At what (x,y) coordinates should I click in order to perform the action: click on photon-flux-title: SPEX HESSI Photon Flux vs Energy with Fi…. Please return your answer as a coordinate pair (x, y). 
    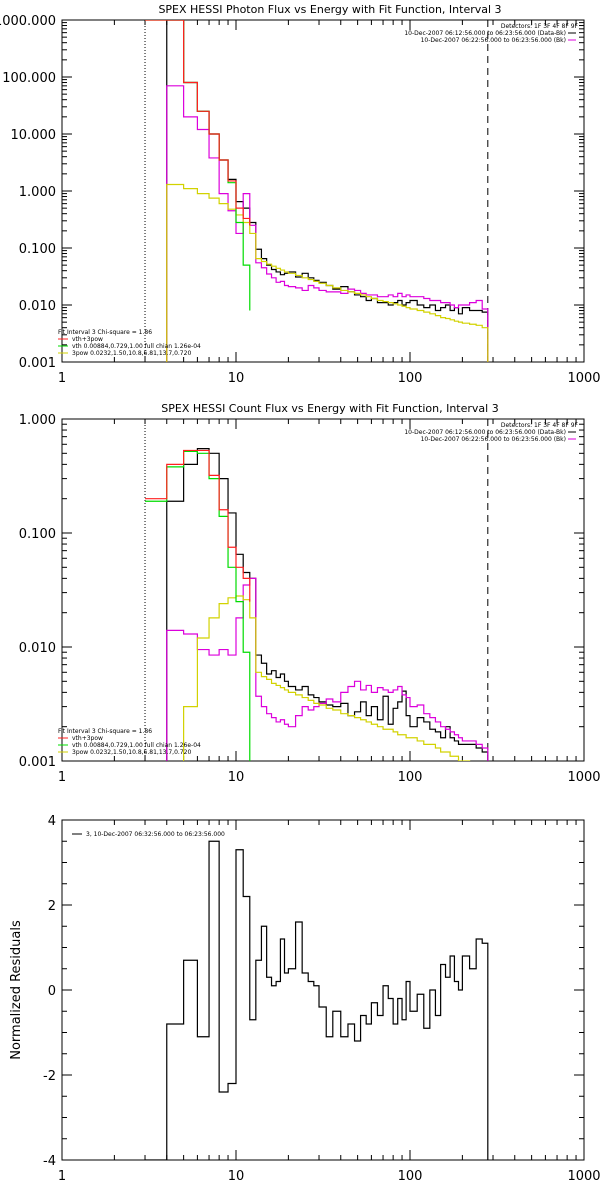
    Looking at the image, I should click on (329, 9).